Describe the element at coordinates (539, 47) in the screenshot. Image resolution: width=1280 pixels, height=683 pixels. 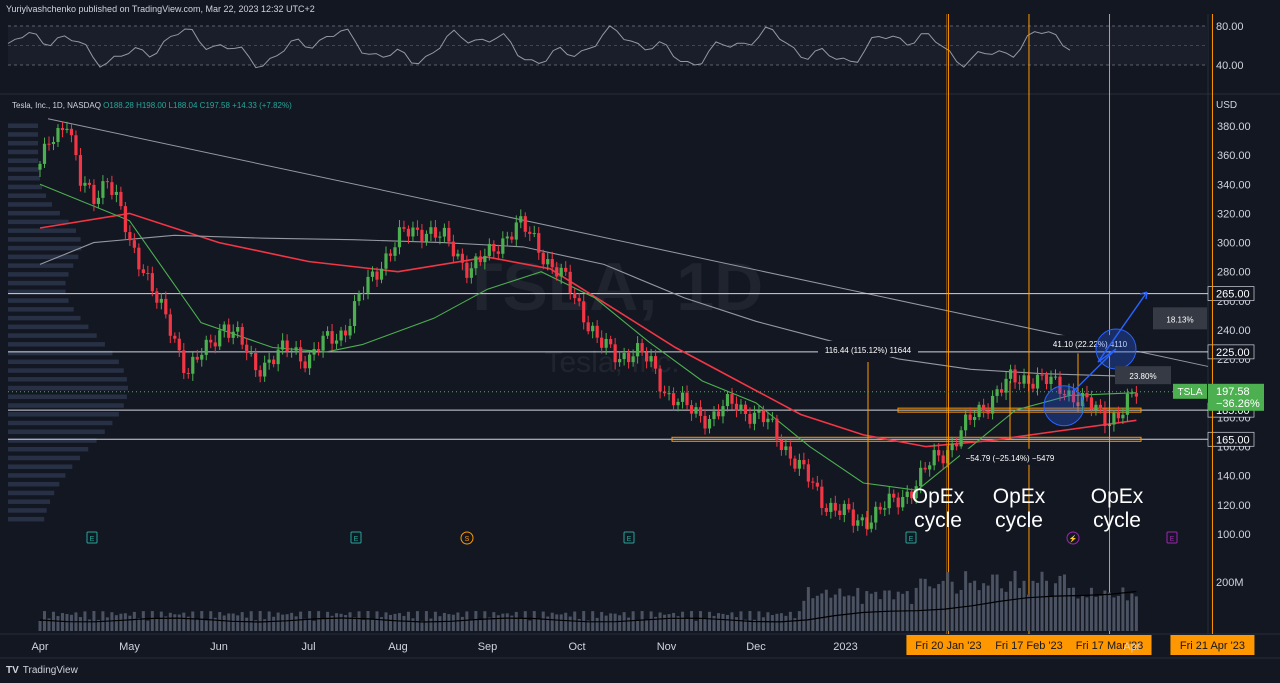
I see `rsi-line` at that location.